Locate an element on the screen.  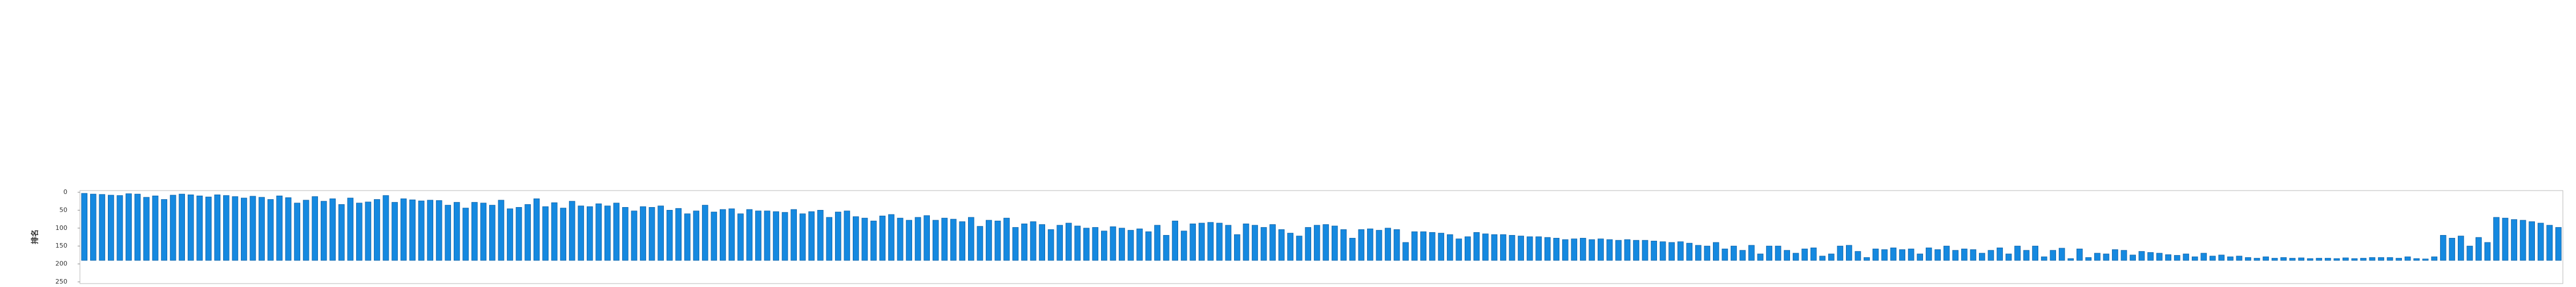
y-tick-label: 250 is located at coordinates (61, 281).